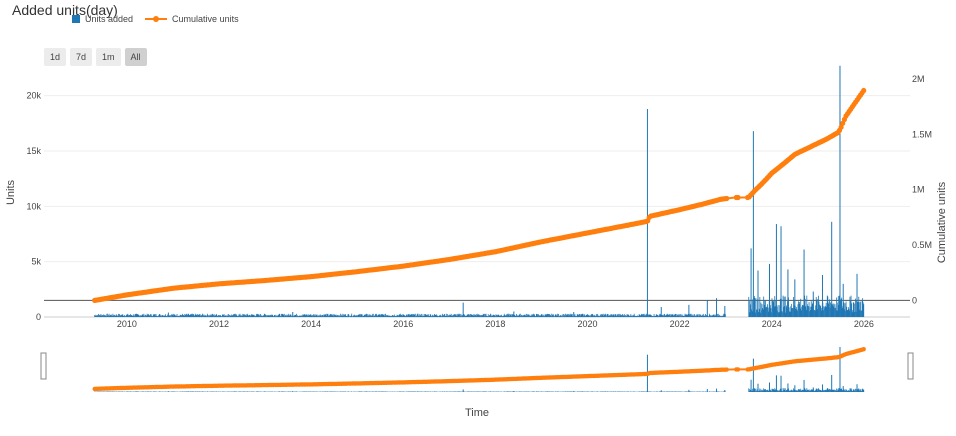 The height and width of the screenshot is (436, 956). Describe the element at coordinates (81, 57) in the screenshot. I see `range-button-7d: 7d` at that location.